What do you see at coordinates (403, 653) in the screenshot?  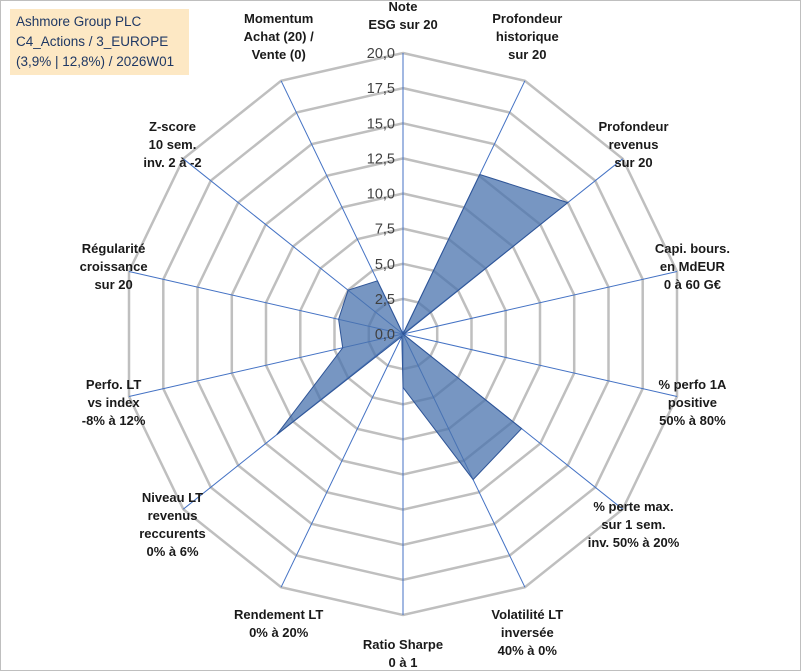 I see `axis-label: Ratio Sharpe 0 à 1` at bounding box center [403, 653].